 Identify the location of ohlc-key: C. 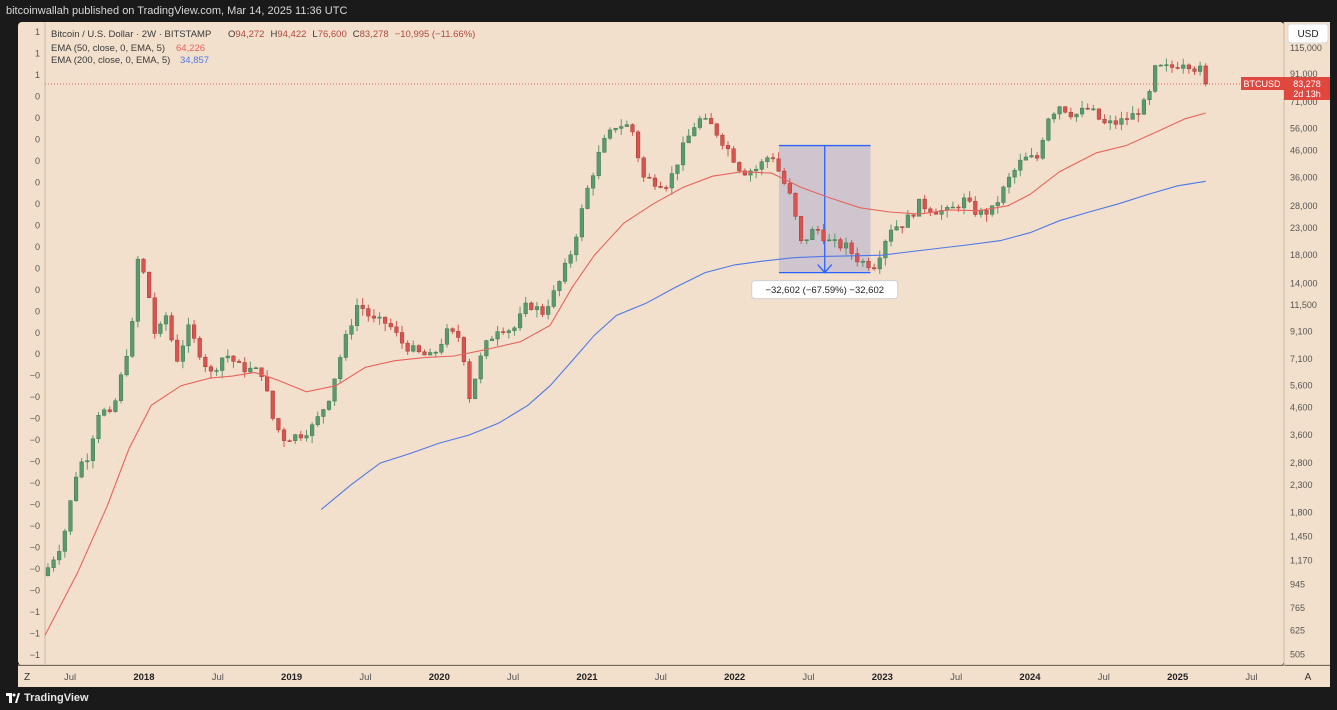
(356, 34).